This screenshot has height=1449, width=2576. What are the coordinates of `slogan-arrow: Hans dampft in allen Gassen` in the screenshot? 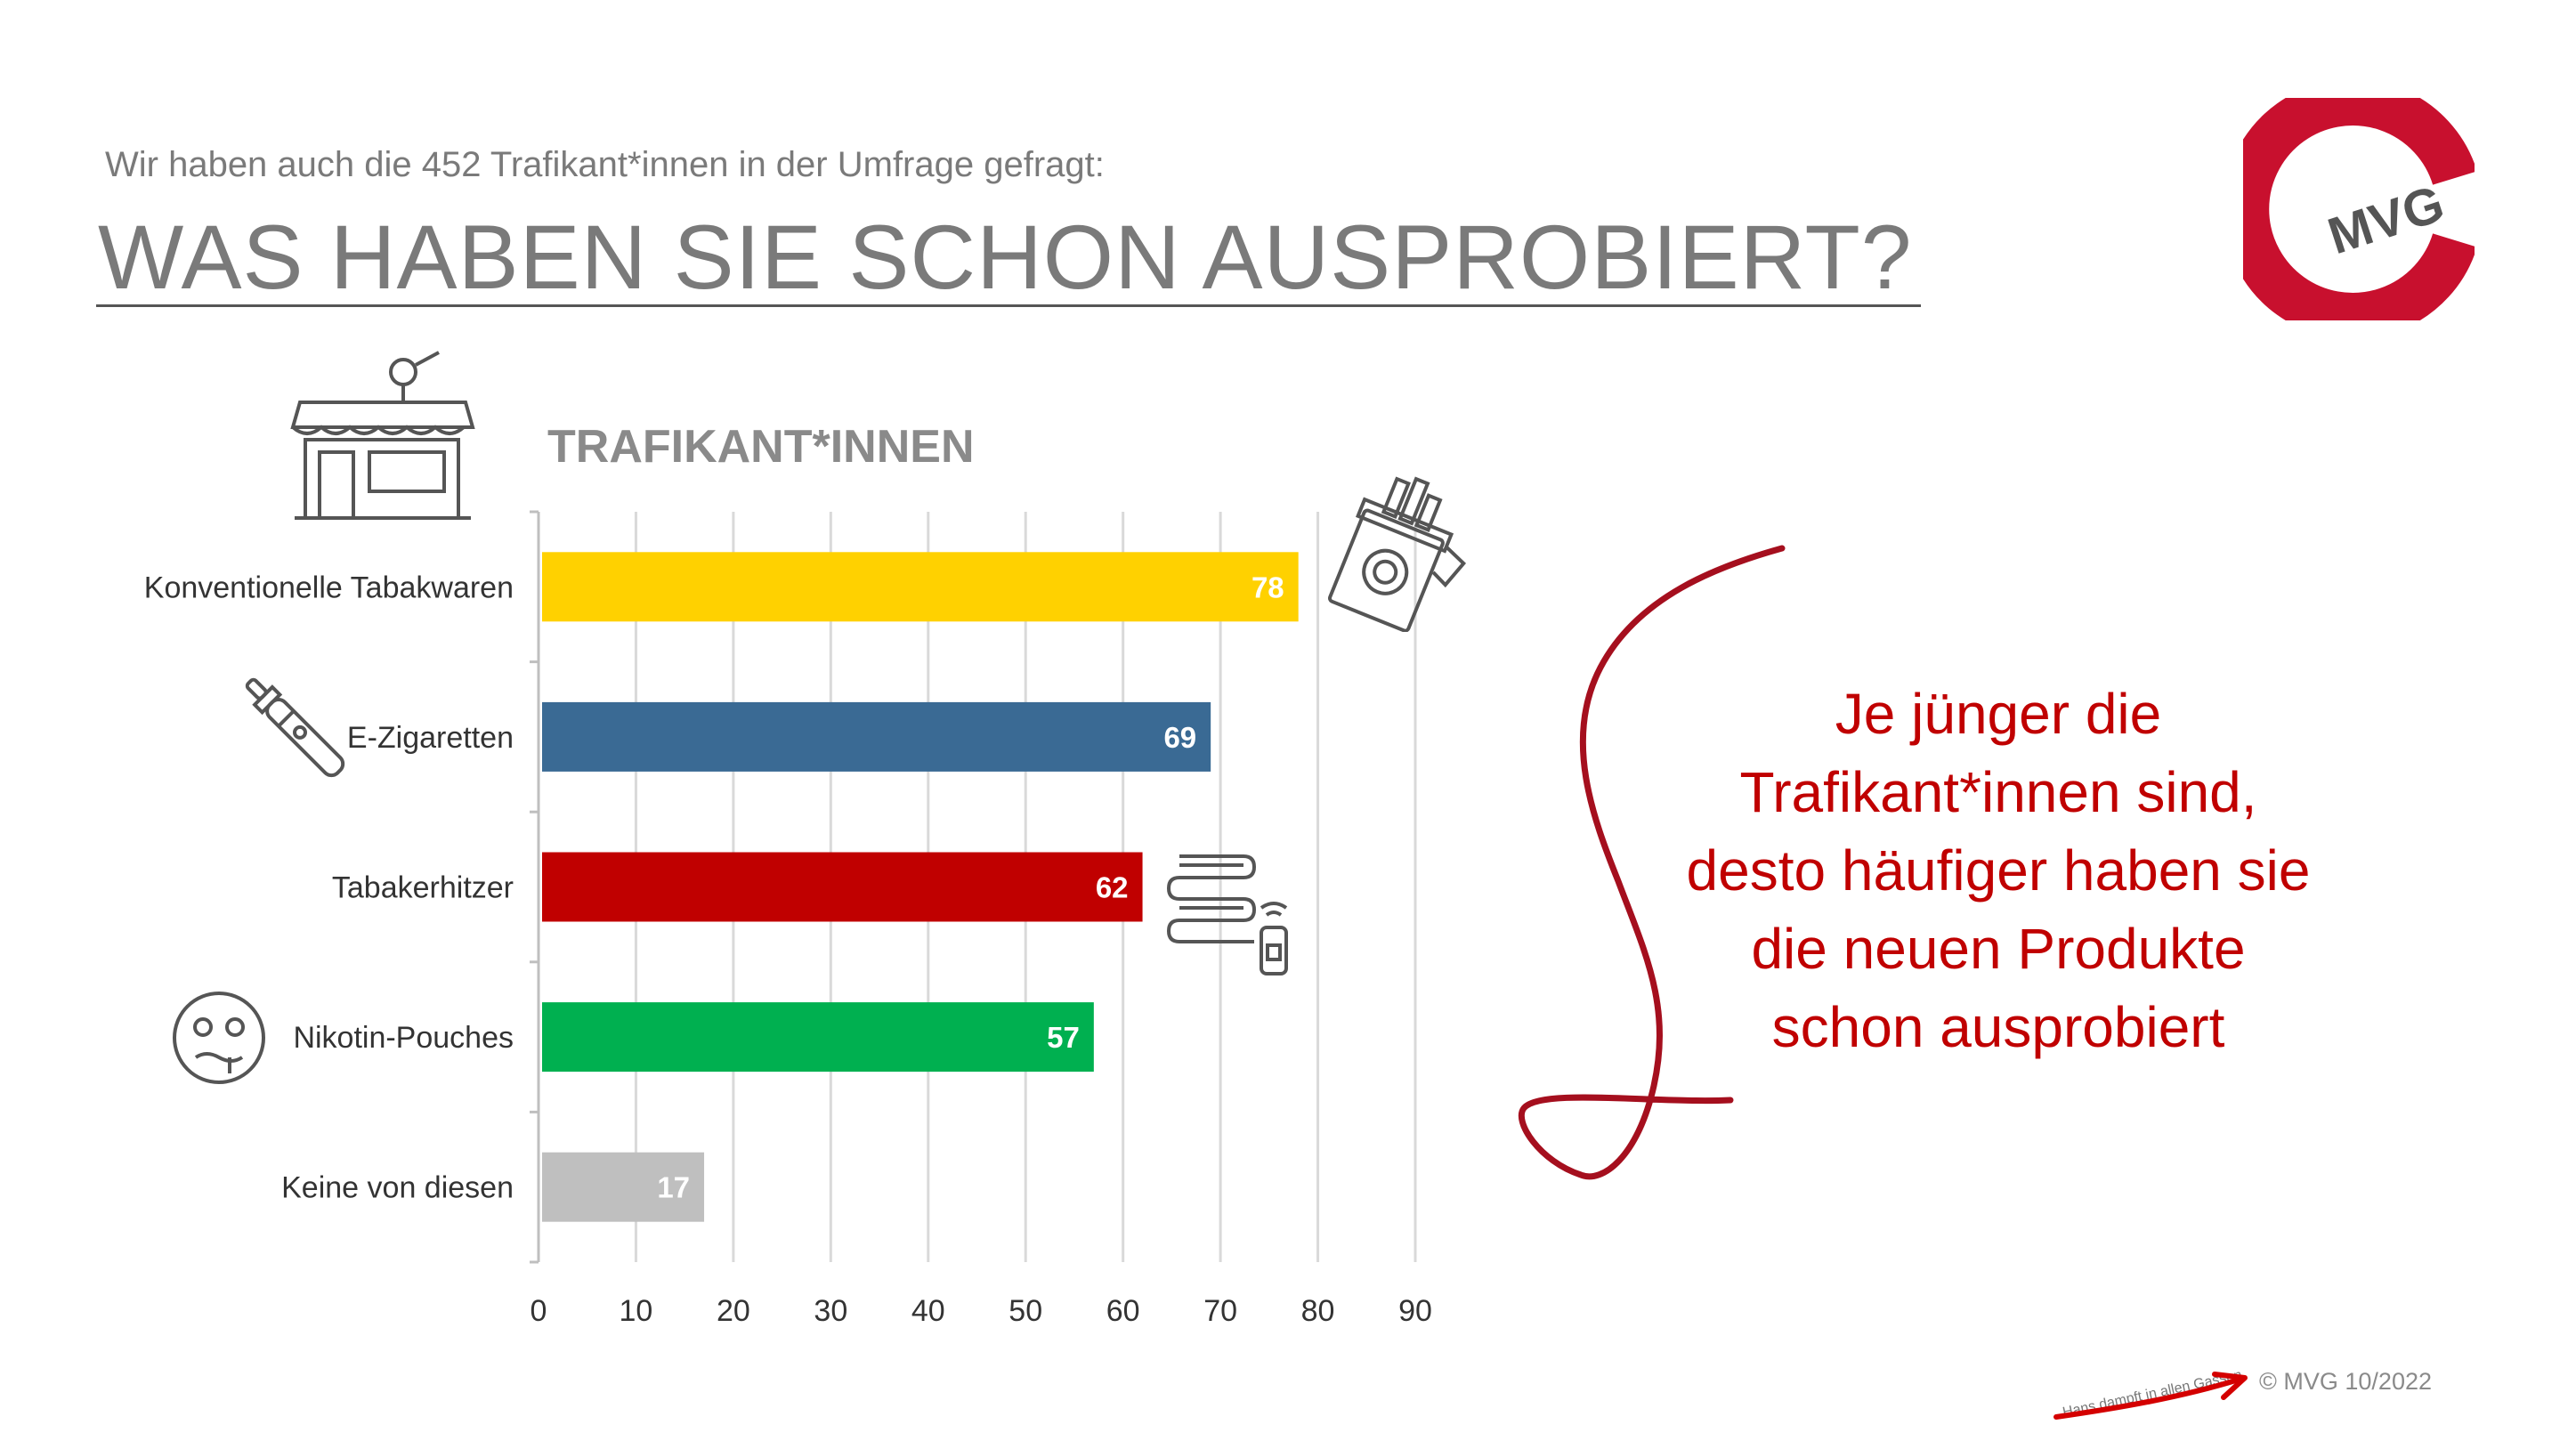 It's located at (2151, 1394).